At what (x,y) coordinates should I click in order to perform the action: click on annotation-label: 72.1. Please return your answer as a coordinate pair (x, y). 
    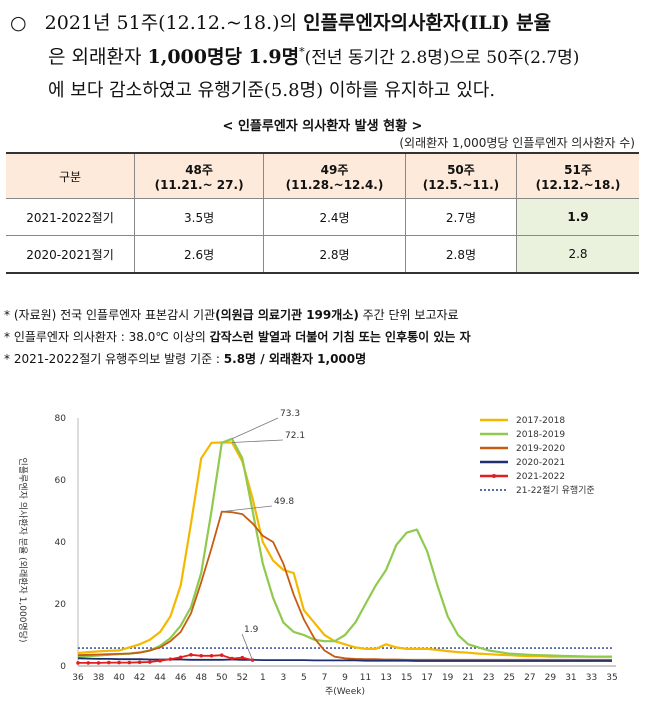
    Looking at the image, I should click on (295, 436).